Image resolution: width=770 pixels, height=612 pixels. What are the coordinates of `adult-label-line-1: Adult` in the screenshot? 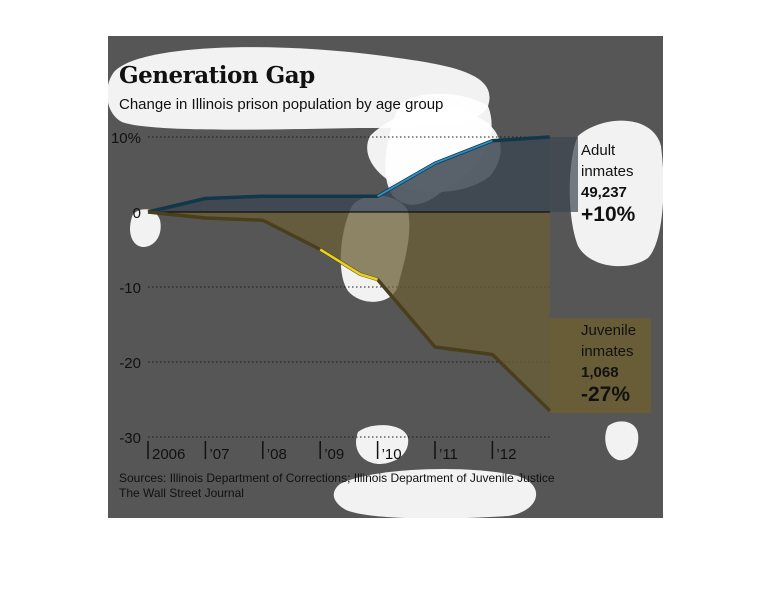 It's located at (598, 150).